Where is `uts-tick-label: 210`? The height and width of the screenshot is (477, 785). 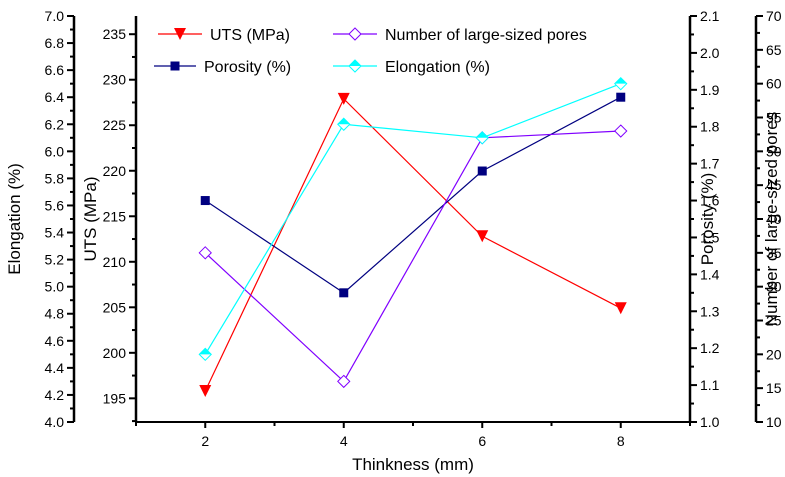 uts-tick-label: 210 is located at coordinates (115, 262).